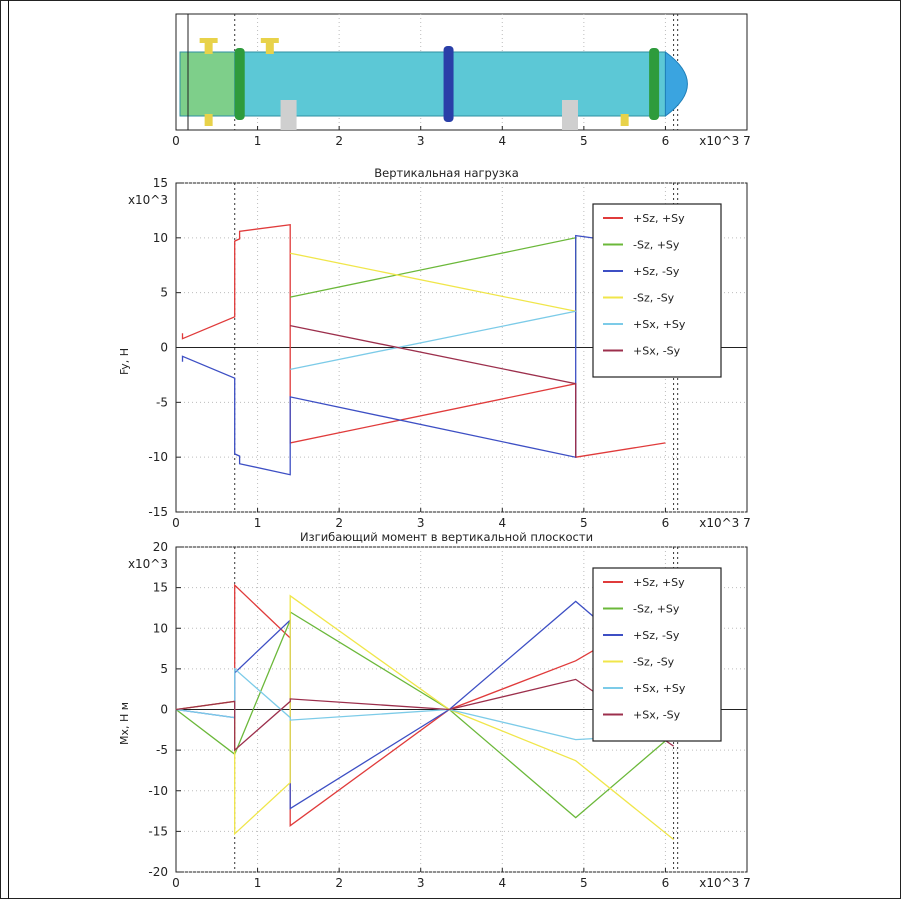 Image resolution: width=901 pixels, height=899 pixels. What do you see at coordinates (207, 84) in the screenshot?
I see `vessel-channel` at bounding box center [207, 84].